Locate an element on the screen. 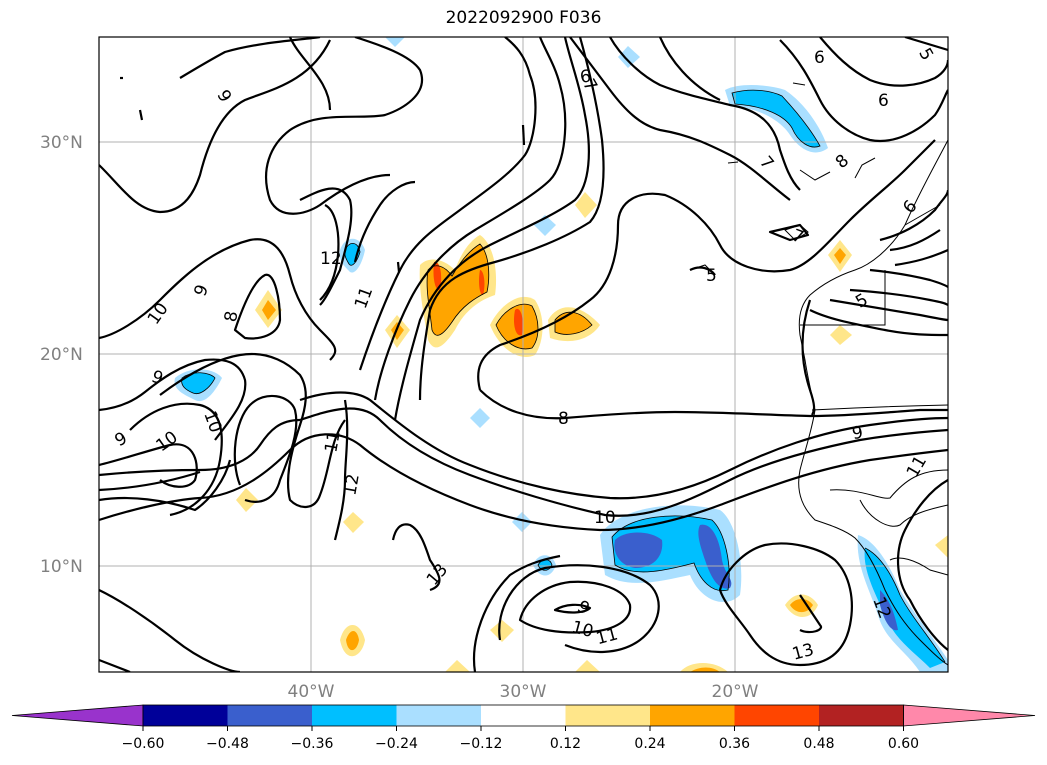 This screenshot has height=765, width=1047. colorbar-extend-high is located at coordinates (969, 715).